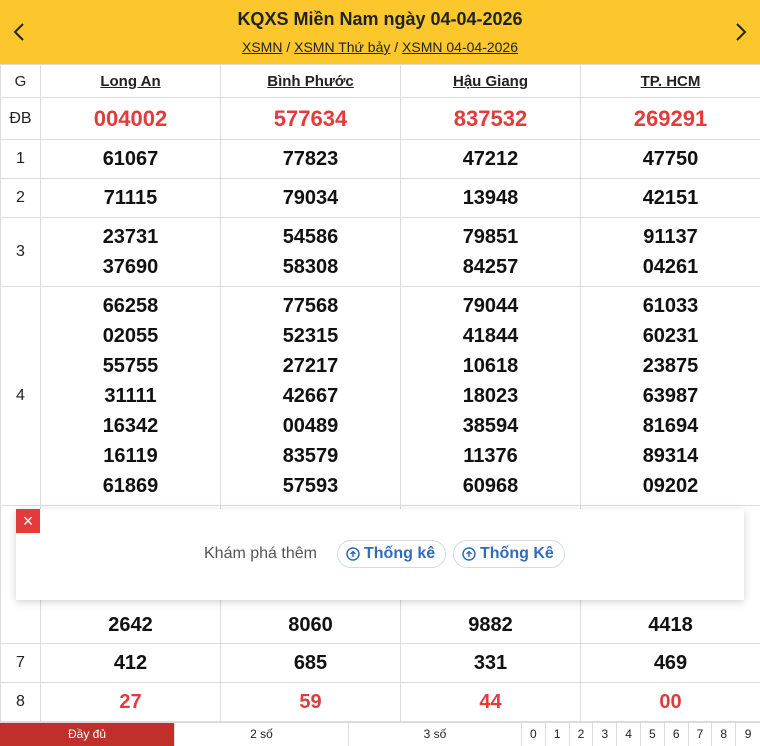 Image resolution: width=760 pixels, height=746 pixels. I want to click on result-number: 13948, so click(490, 198).